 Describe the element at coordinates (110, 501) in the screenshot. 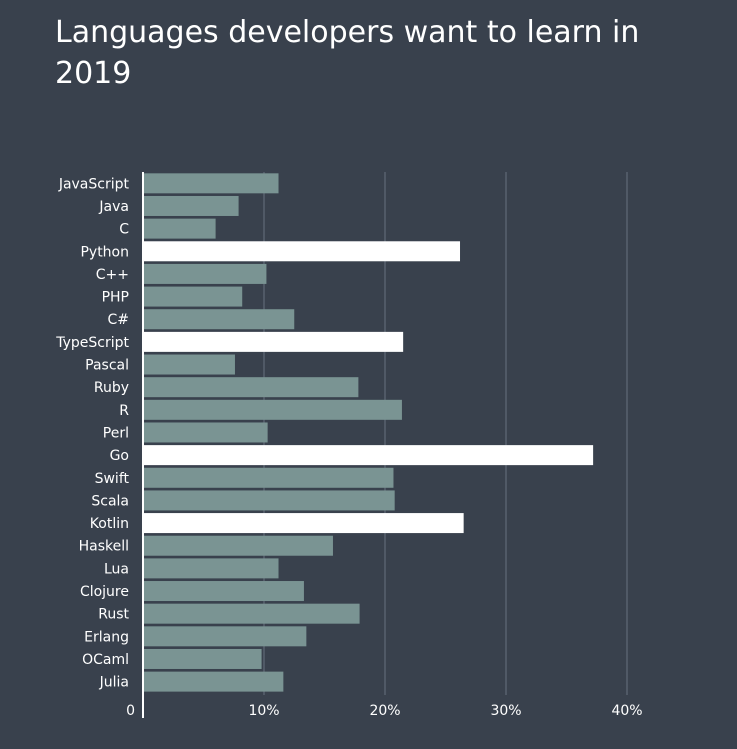

I see `category-label: Scala` at that location.